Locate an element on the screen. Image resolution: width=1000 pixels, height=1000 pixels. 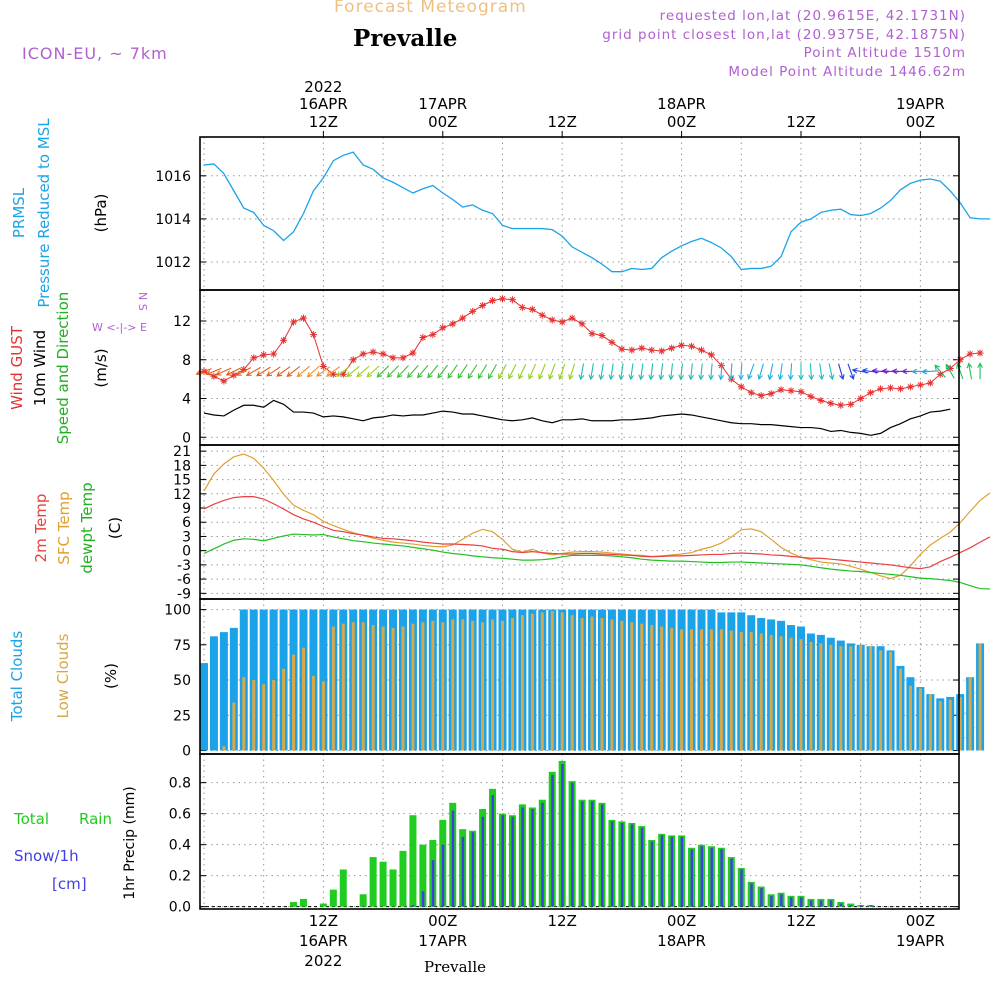
top-date-label: 18APR is located at coordinates (681, 104).